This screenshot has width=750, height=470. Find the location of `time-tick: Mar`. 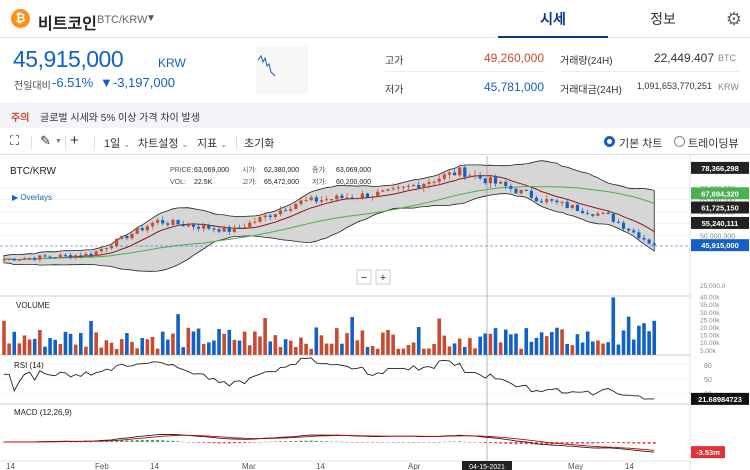

time-tick: Mar is located at coordinates (249, 466).